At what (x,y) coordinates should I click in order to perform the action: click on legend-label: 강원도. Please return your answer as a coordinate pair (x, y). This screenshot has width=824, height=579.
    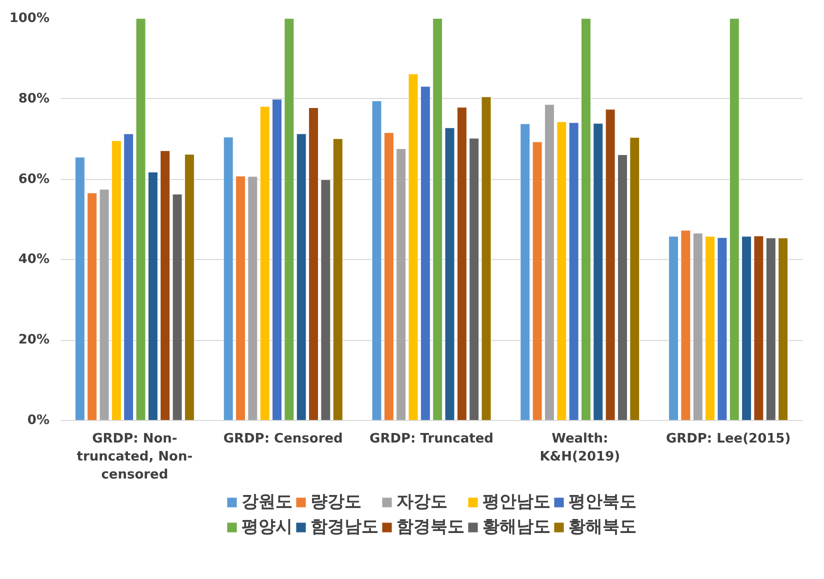
    Looking at the image, I should click on (267, 502).